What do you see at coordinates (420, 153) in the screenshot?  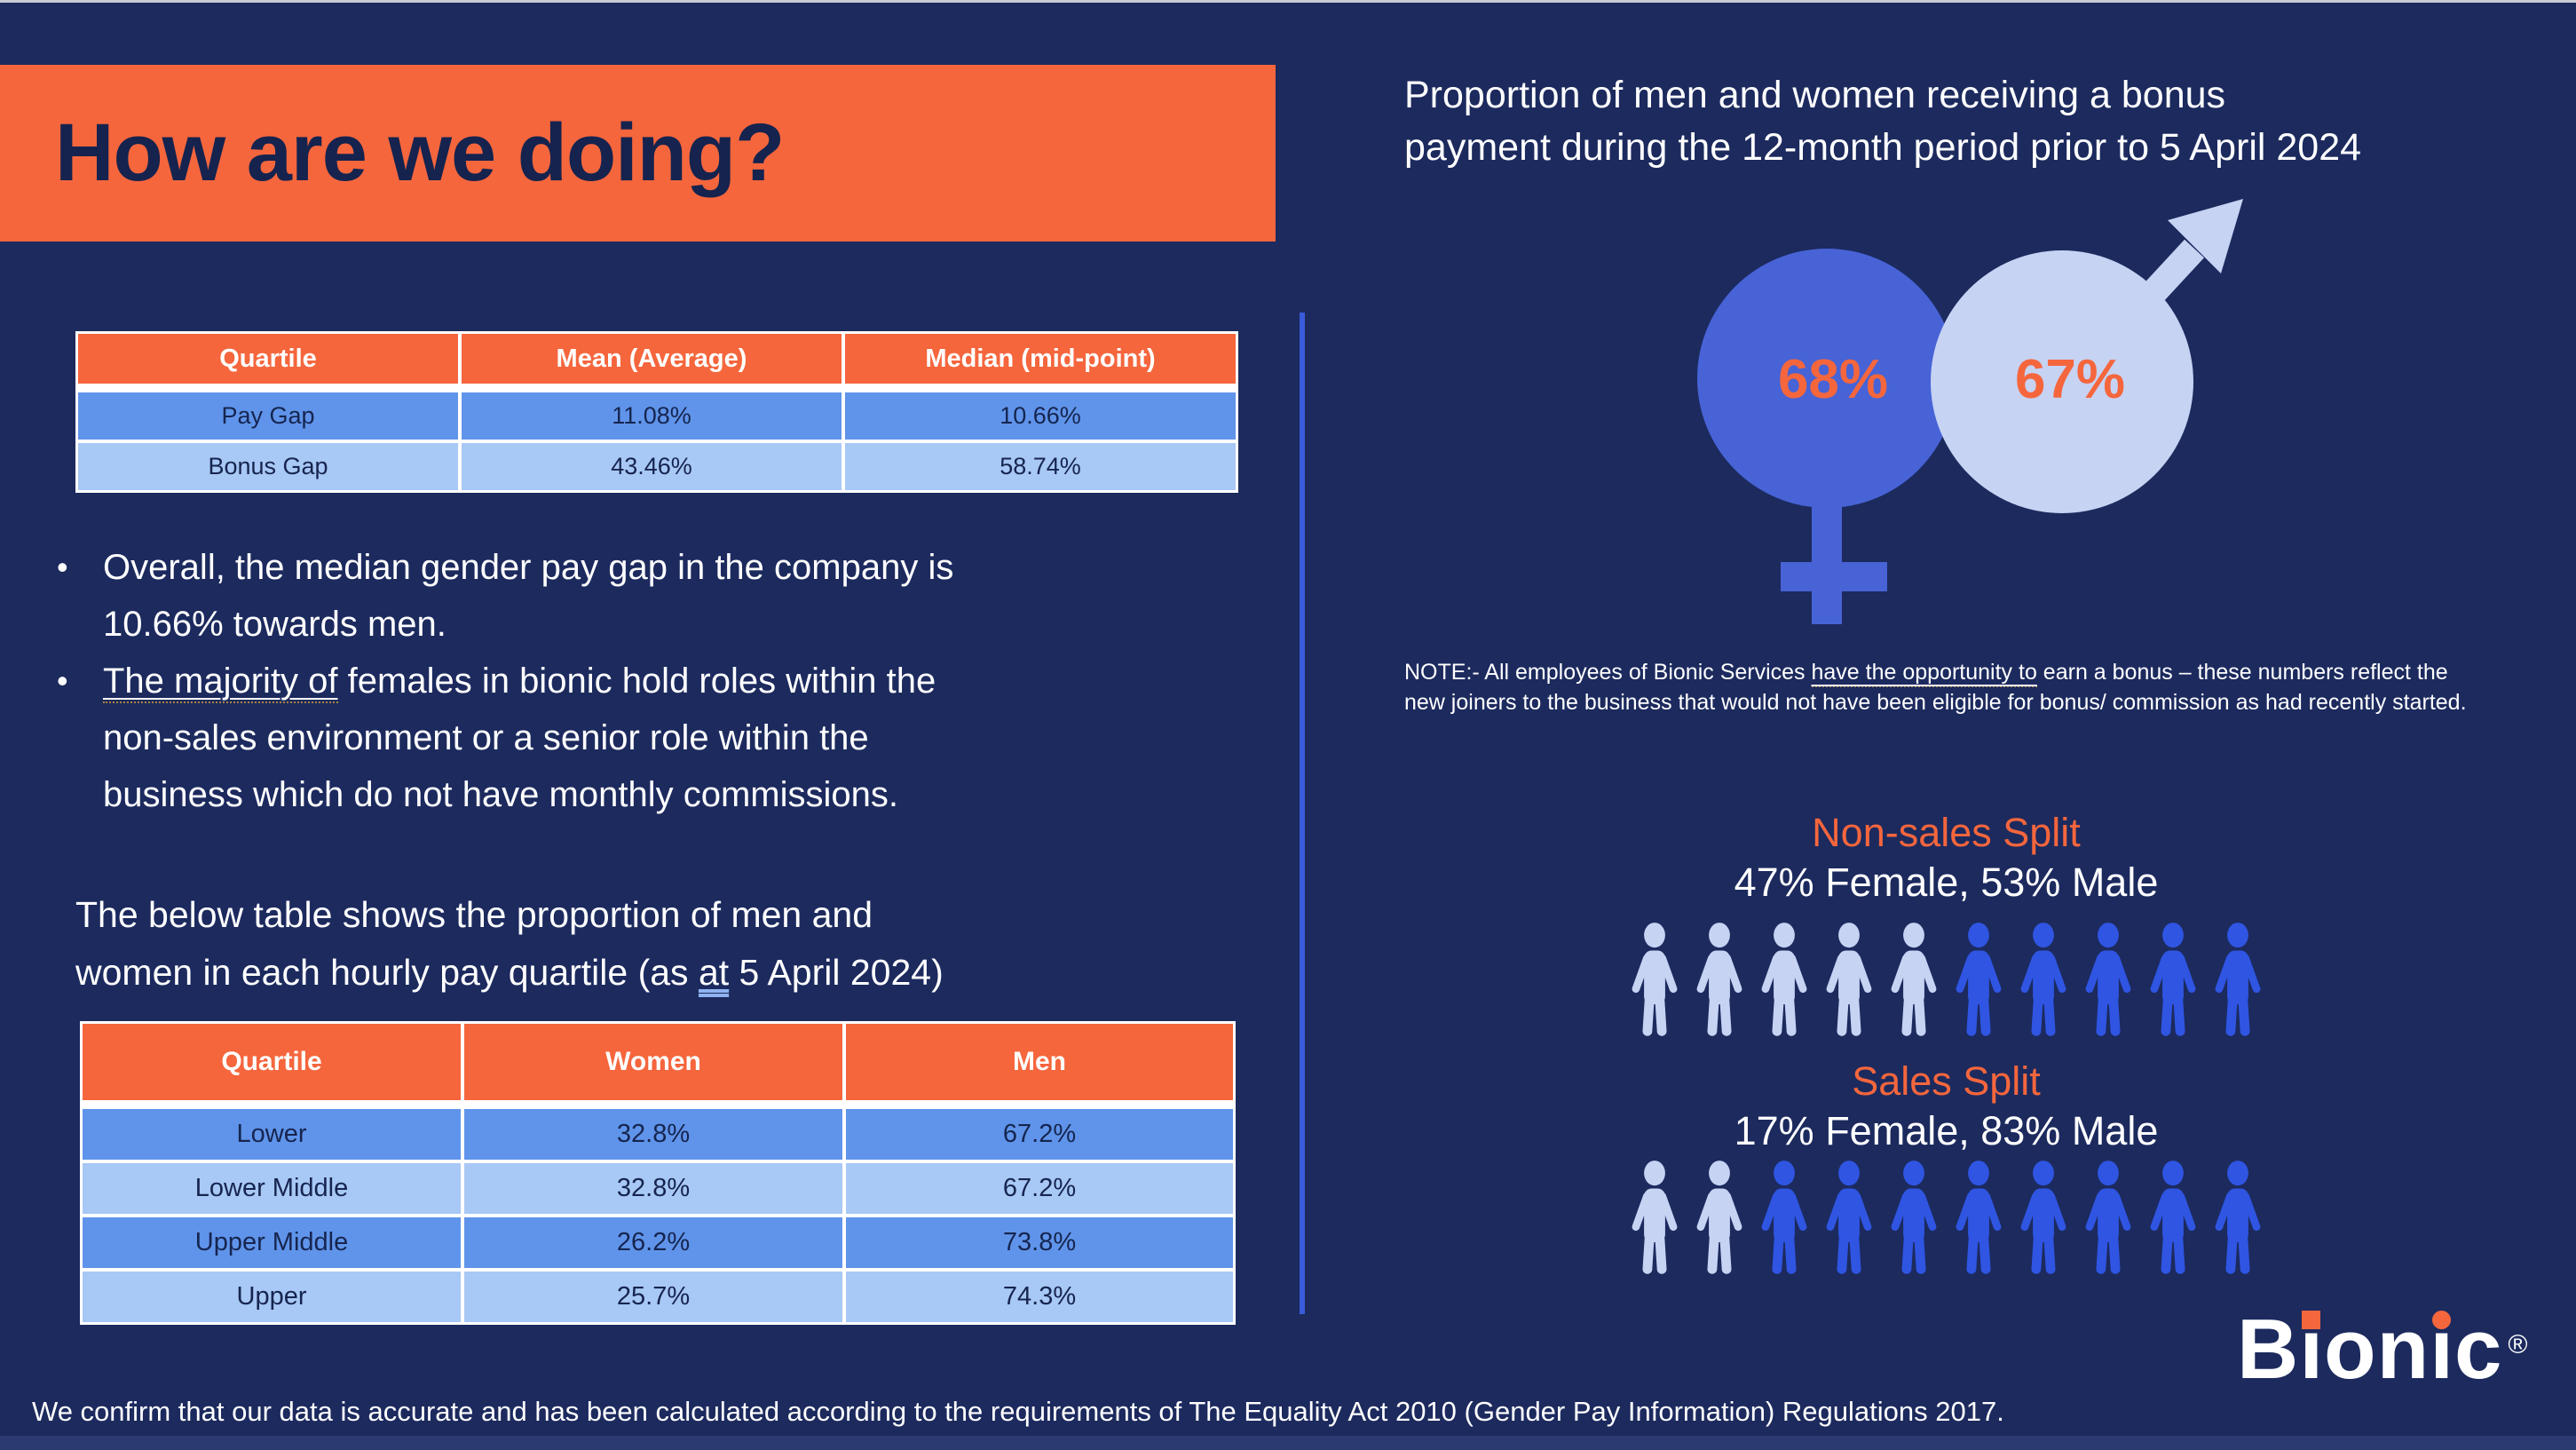 I see `page-title: How are we doing?` at bounding box center [420, 153].